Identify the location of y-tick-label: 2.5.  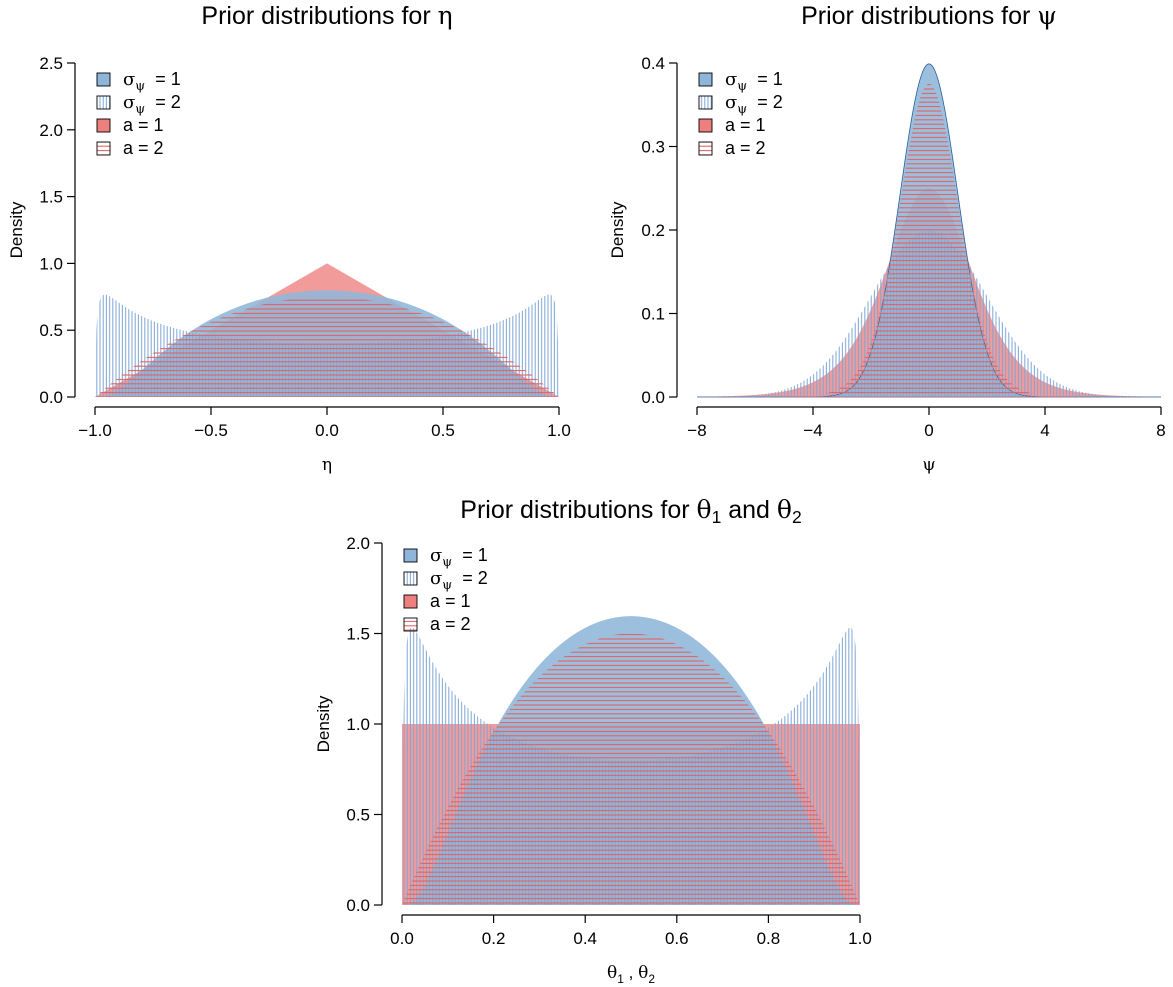
(51, 63).